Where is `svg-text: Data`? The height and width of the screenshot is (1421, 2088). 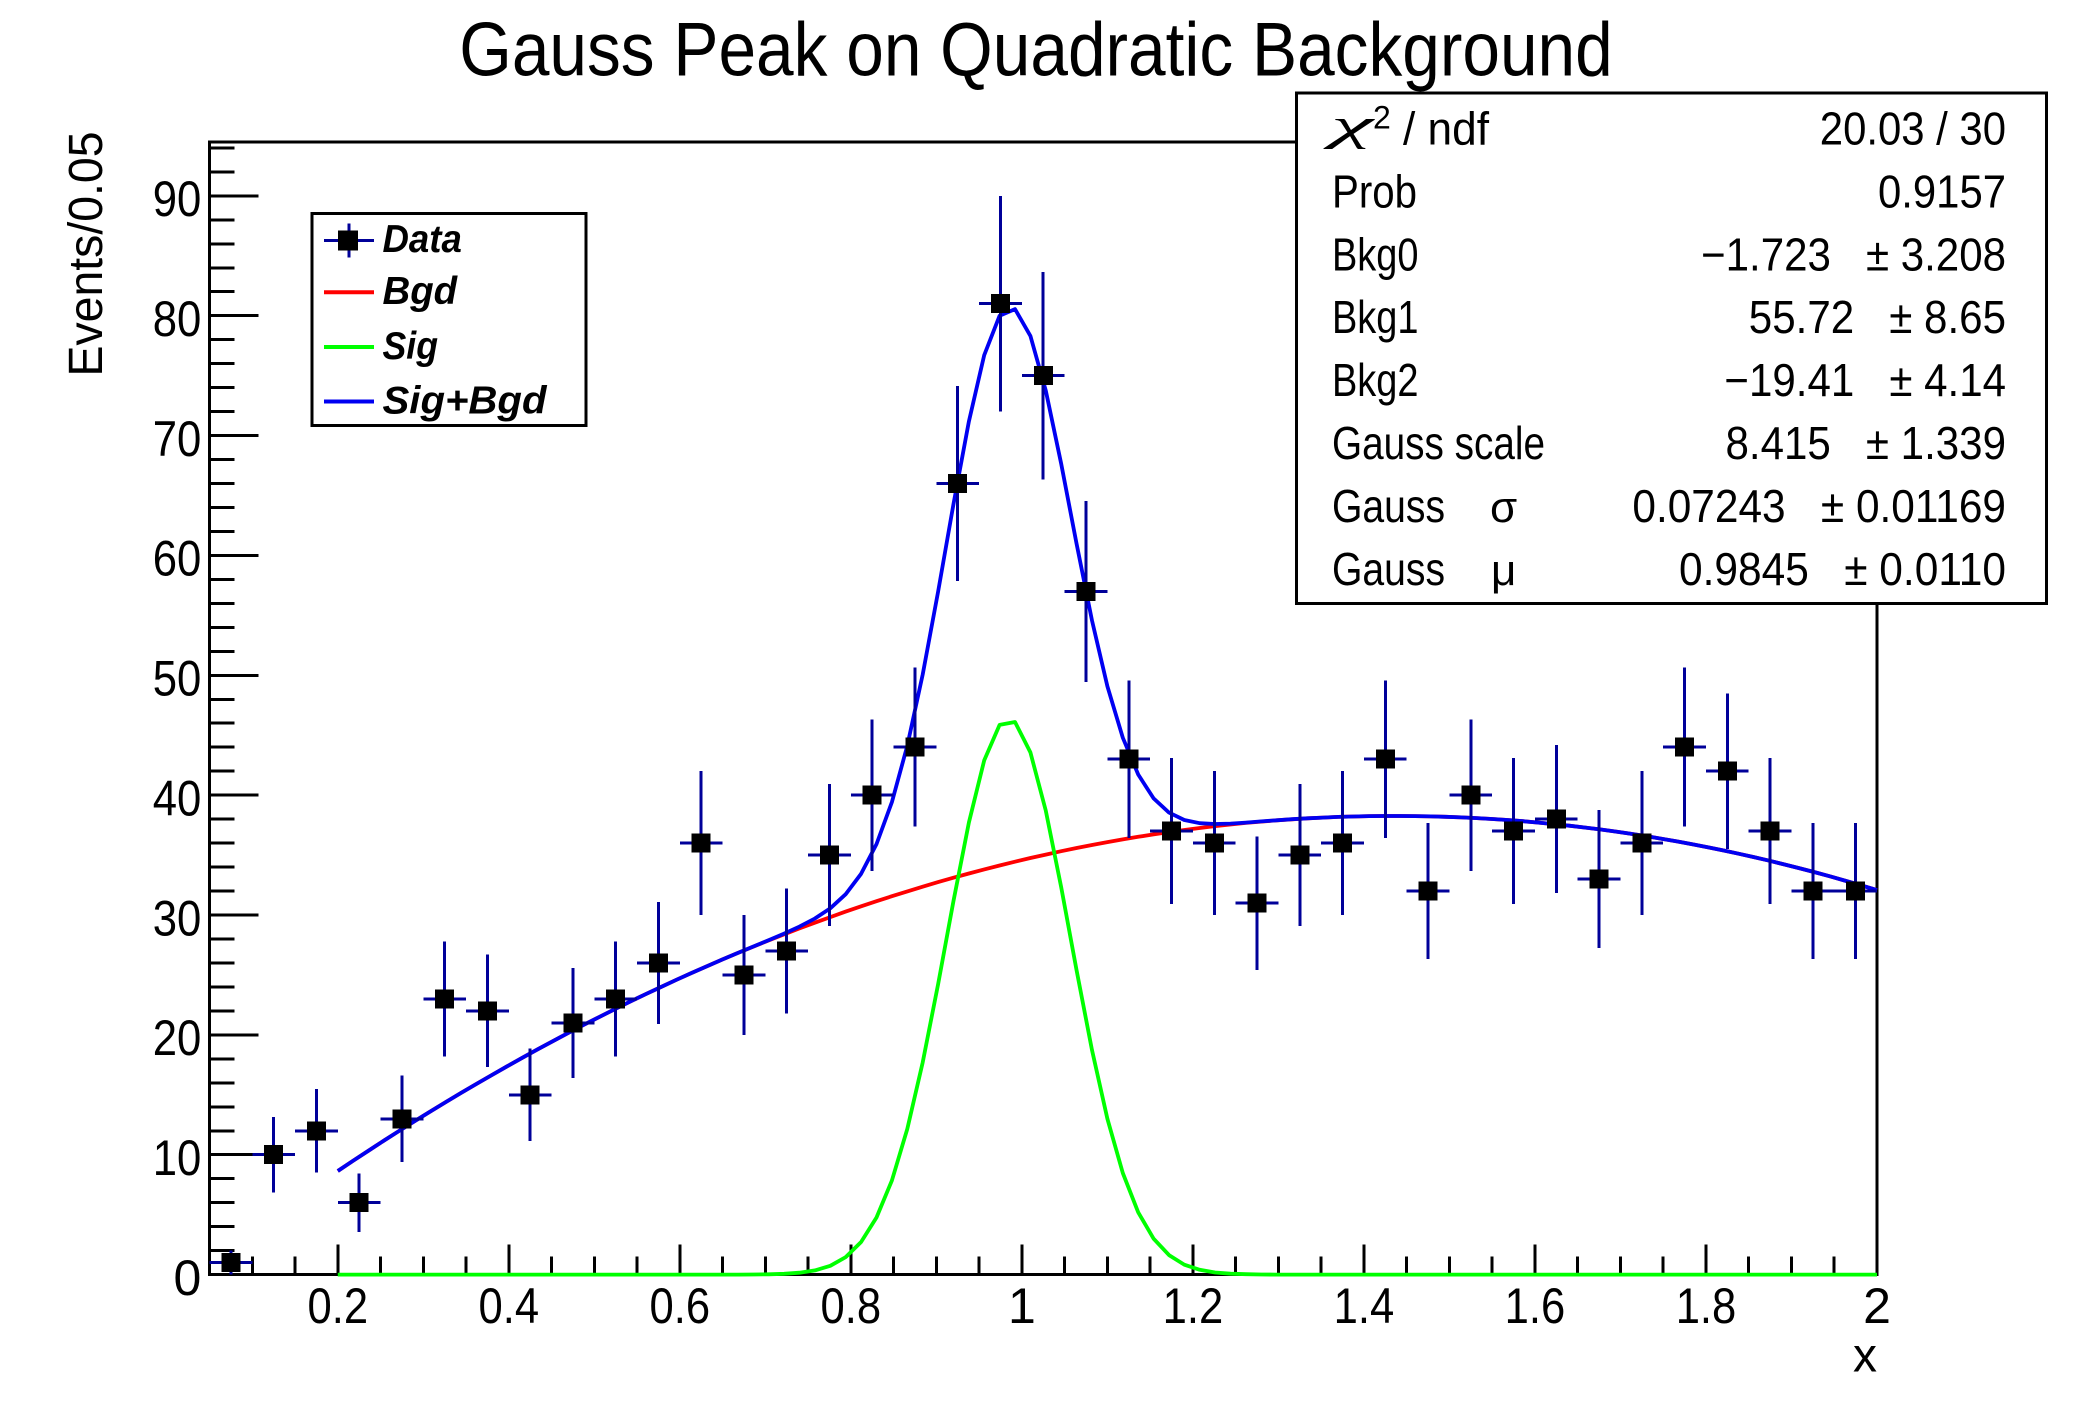 svg-text: Data is located at coordinates (422, 239).